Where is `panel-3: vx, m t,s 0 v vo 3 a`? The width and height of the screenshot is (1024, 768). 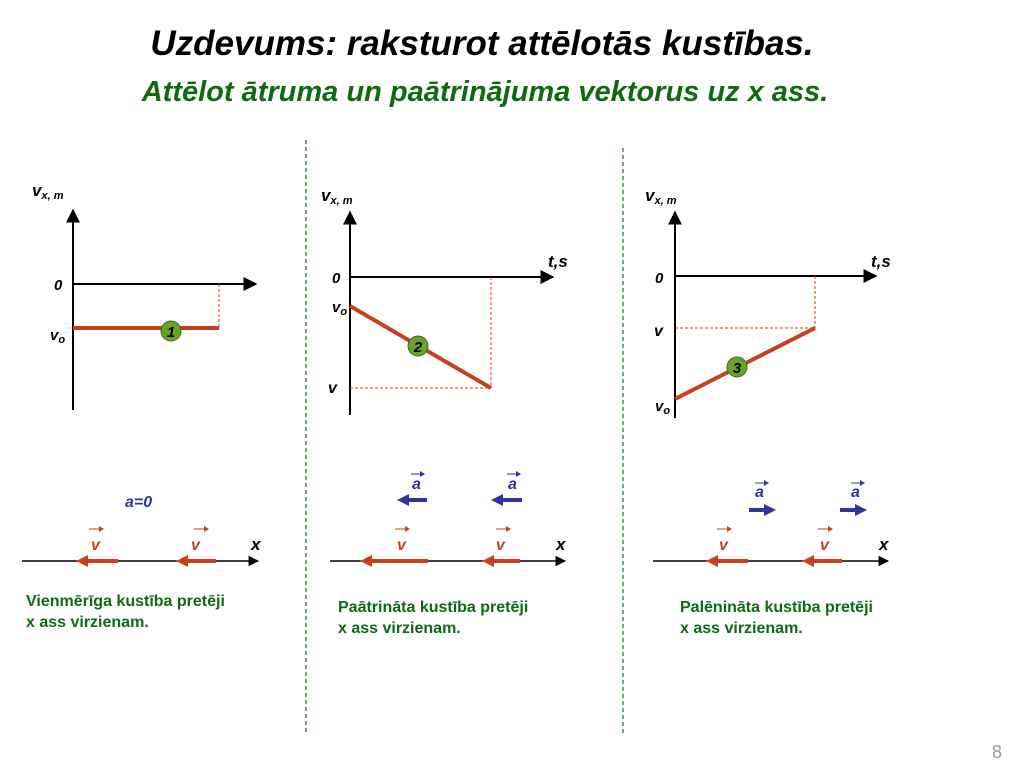 panel-3: vx, m t,s 0 v vo 3 a is located at coordinates (768, 376).